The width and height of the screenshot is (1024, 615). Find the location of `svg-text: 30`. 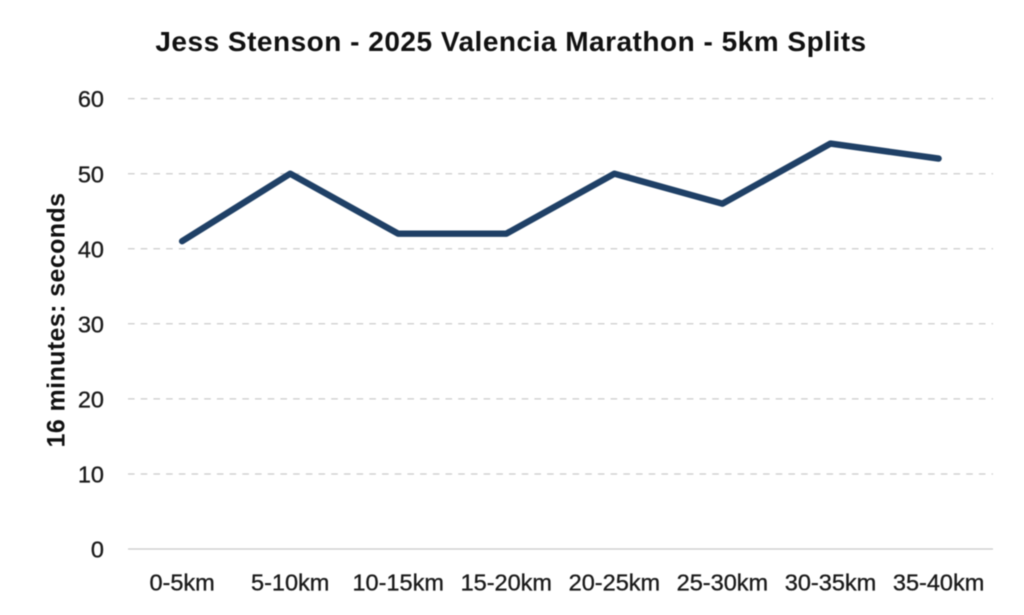

svg-text: 30 is located at coordinates (91, 324).